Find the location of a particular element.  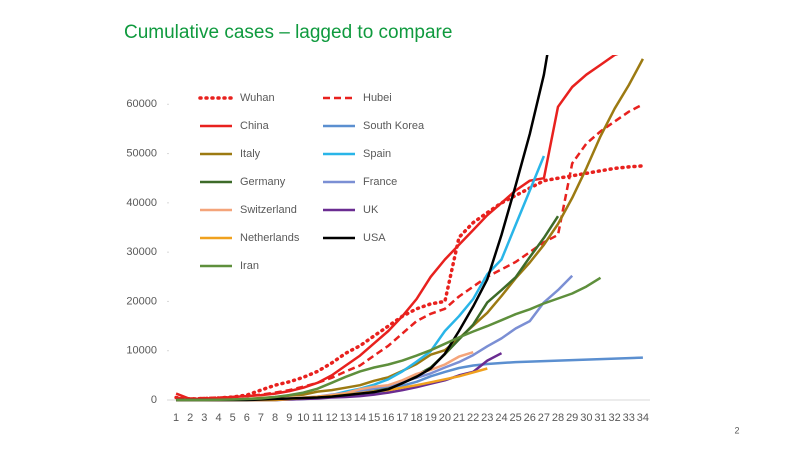

x-tick-label: 13 is located at coordinates (346, 418).